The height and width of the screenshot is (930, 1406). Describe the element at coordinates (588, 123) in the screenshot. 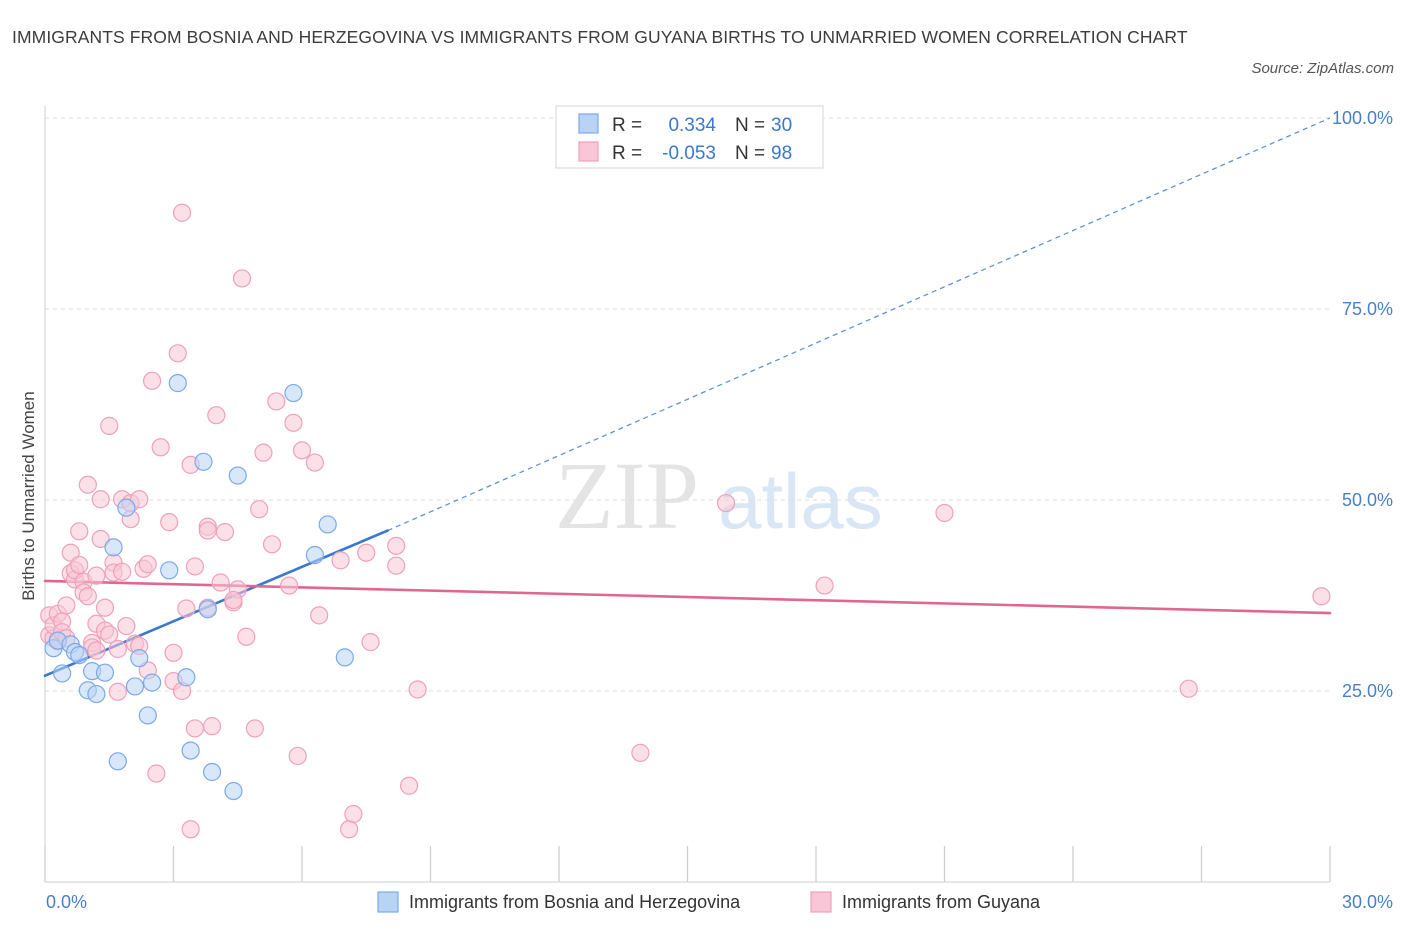

I see `stats-swatch-bosnia` at that location.